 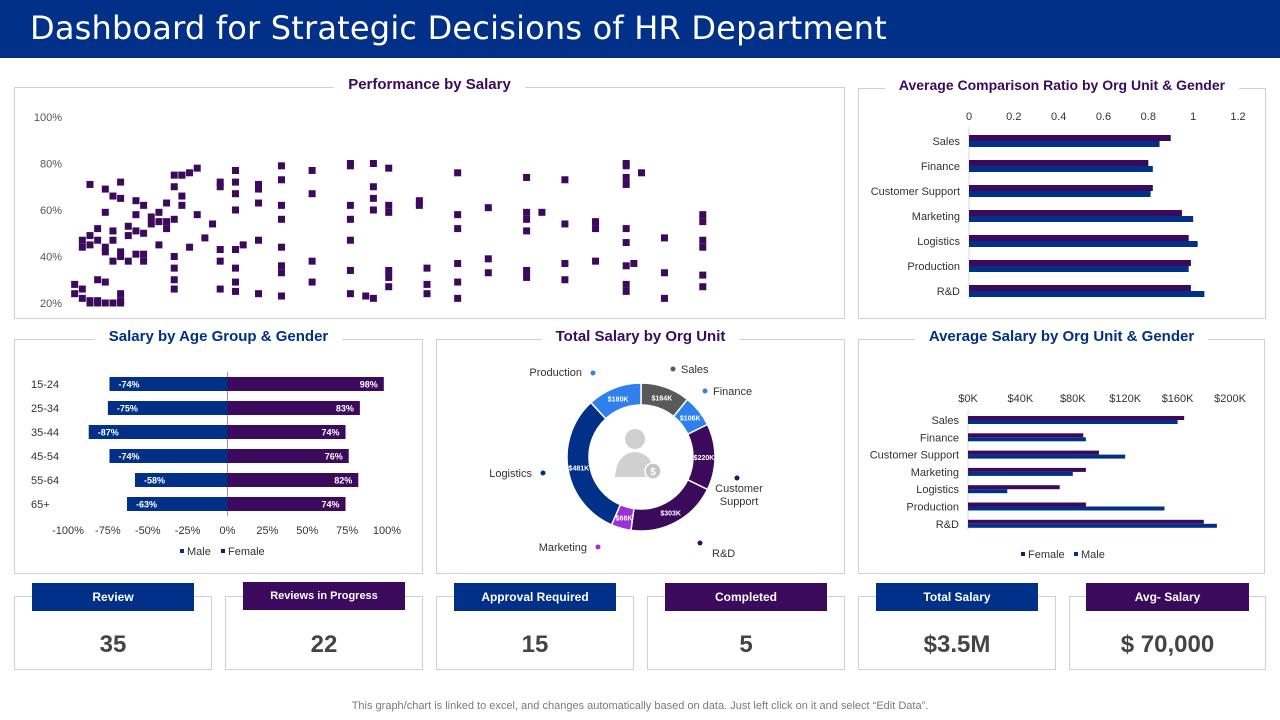 I want to click on bar-label-male: -87%, so click(x=108, y=433).